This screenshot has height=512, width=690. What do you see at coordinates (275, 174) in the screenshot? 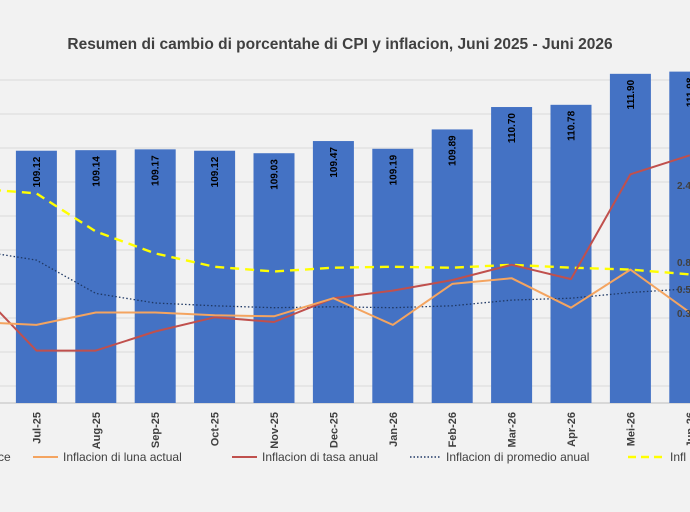
I see `bar-label-Nov-25: 109.03` at bounding box center [275, 174].